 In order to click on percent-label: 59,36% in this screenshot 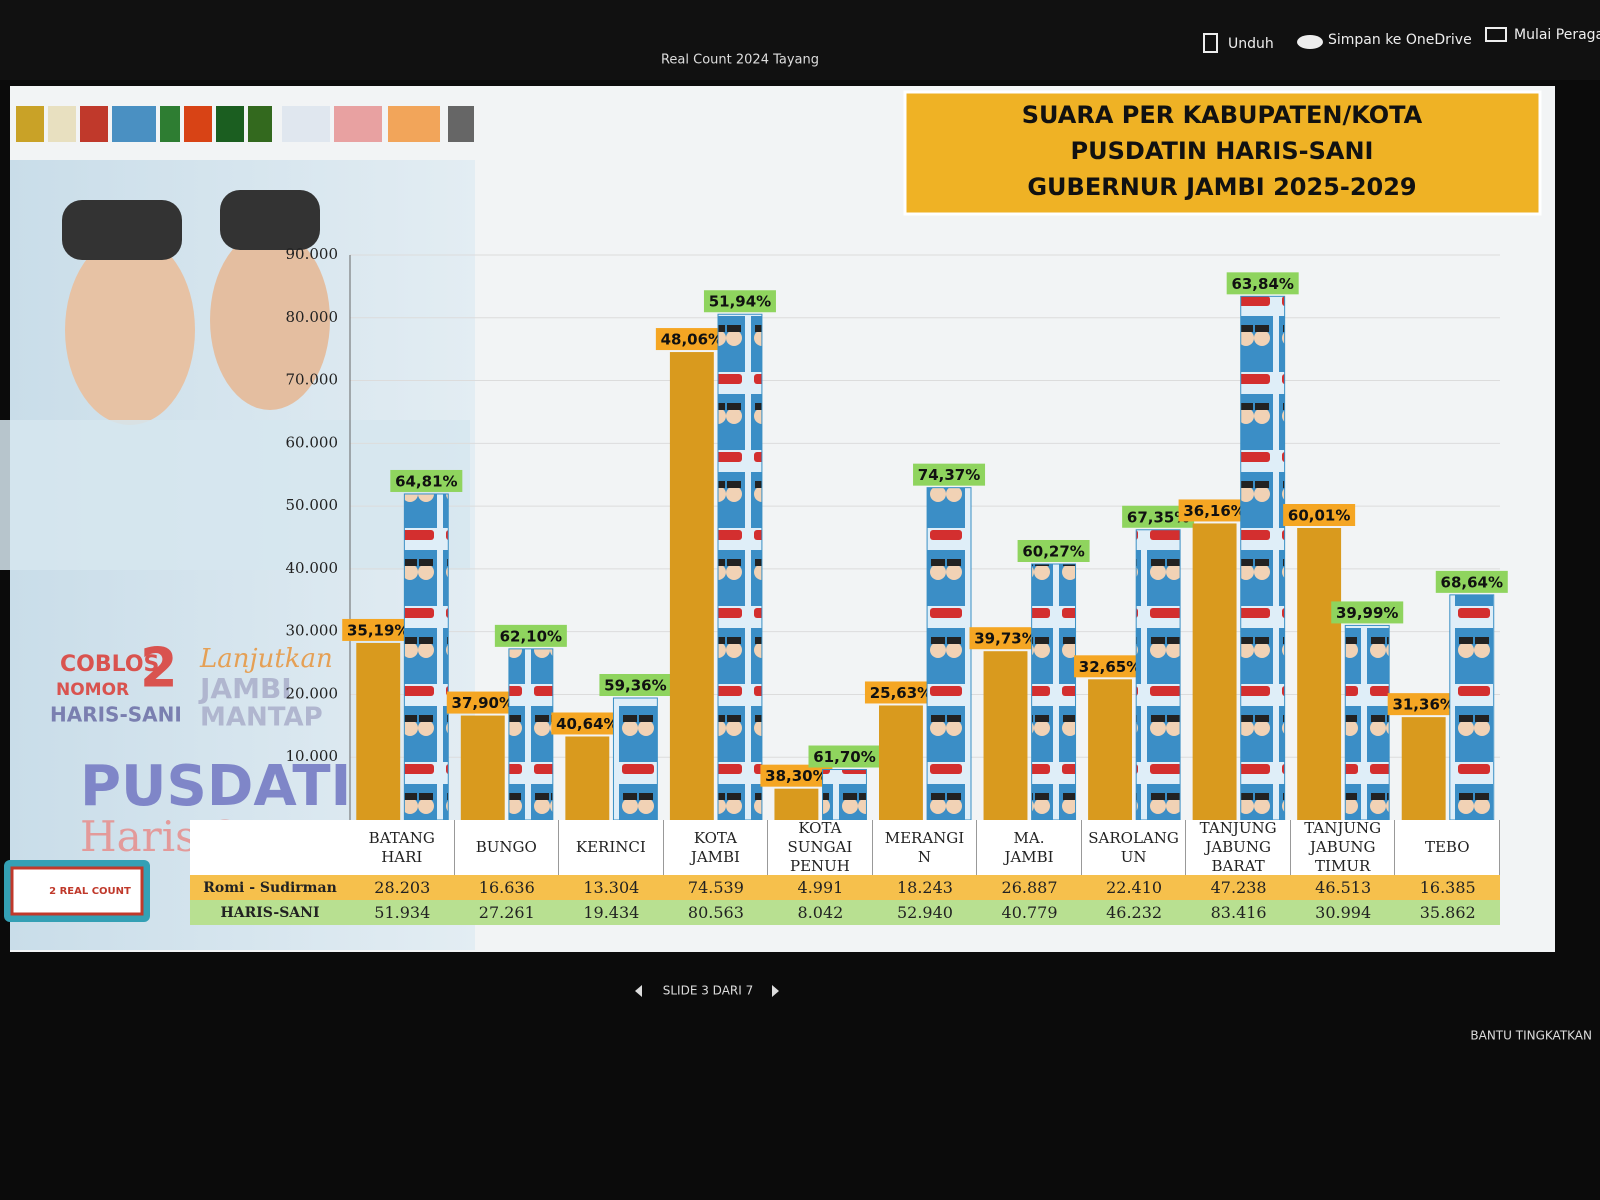, I will do `click(635, 685)`.